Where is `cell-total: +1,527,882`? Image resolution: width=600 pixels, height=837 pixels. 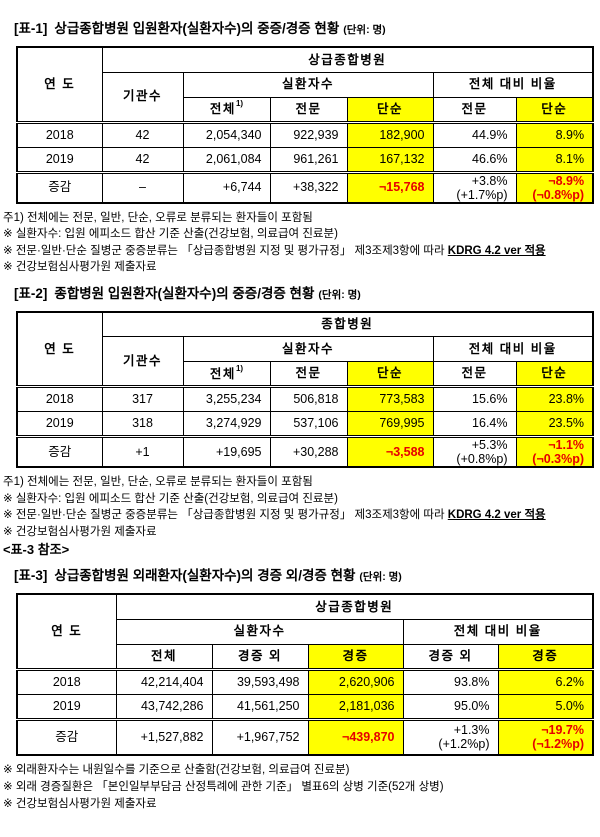 cell-total: +1,527,882 is located at coordinates (164, 736).